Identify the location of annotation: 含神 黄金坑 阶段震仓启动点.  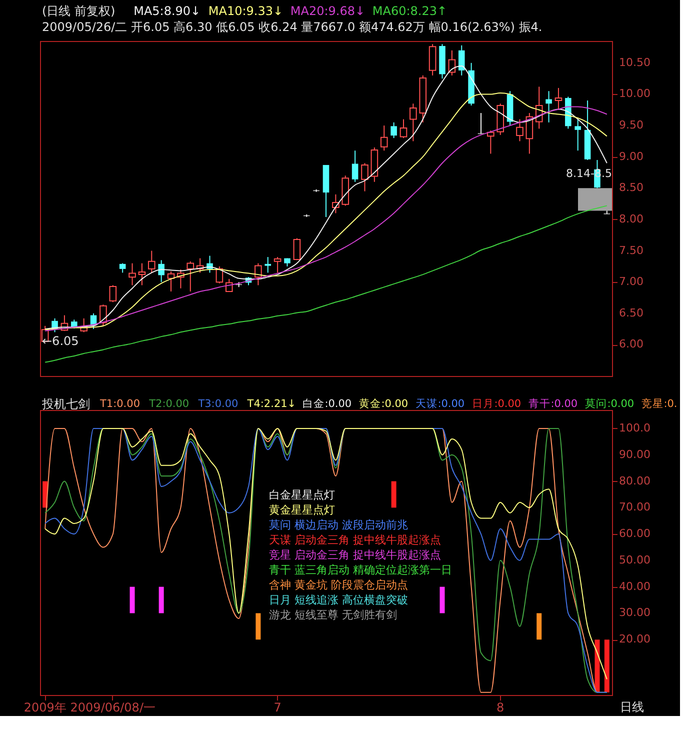
(338, 585).